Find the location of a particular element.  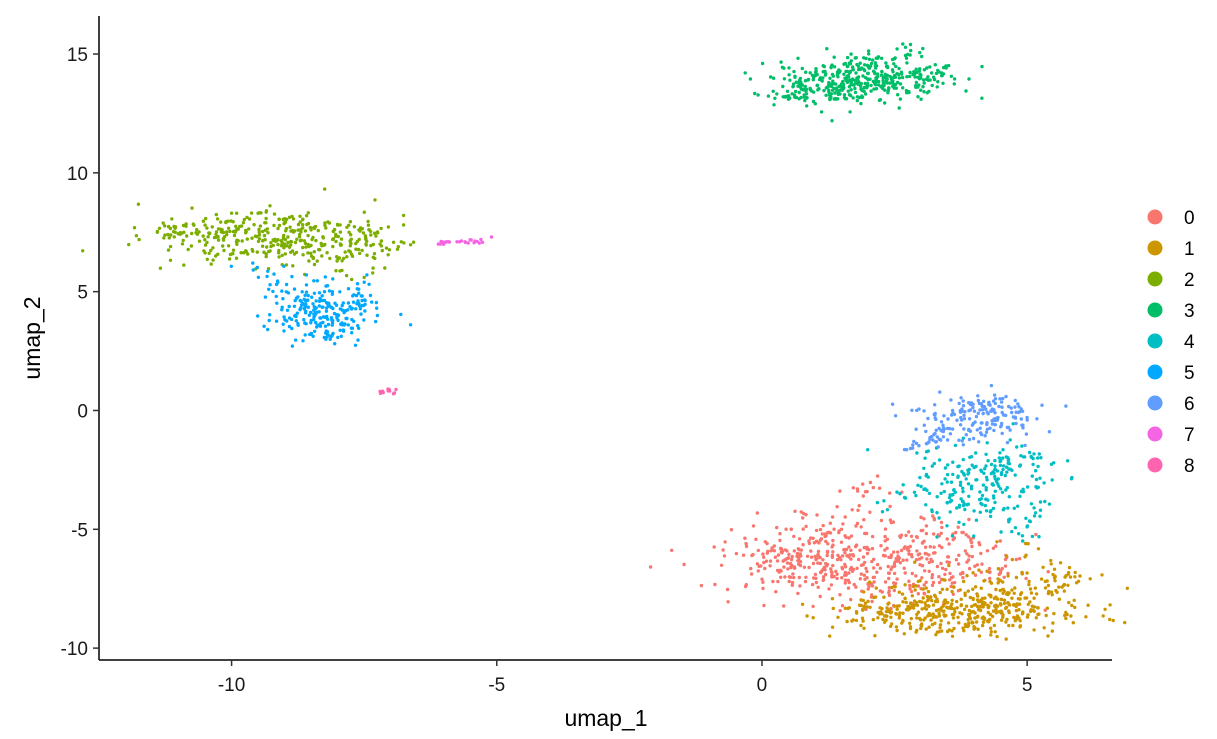

cluster-4-points is located at coordinates (970, 482).